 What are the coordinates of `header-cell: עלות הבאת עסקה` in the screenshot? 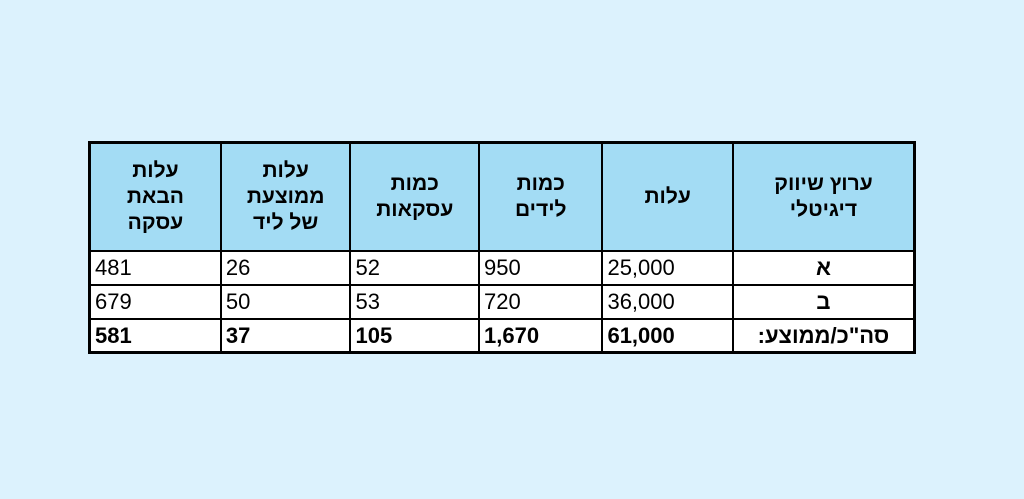 It's located at (155, 196).